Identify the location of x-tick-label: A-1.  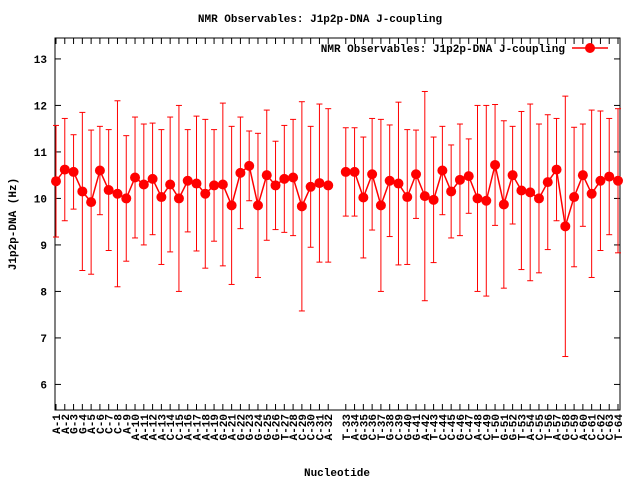
(58, 424).